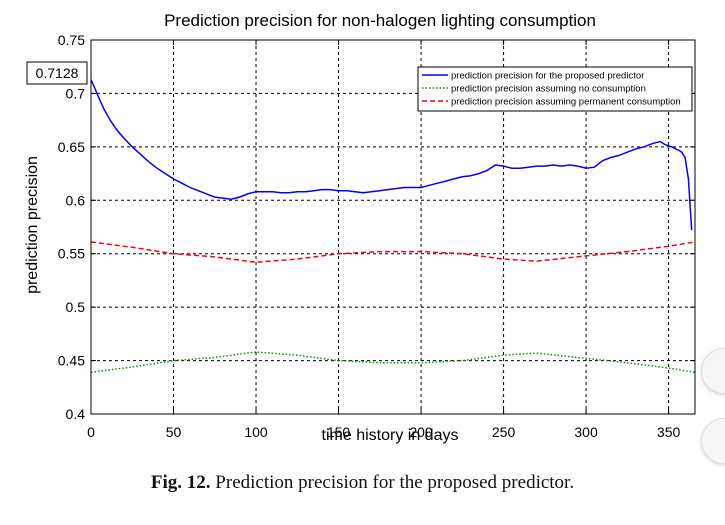  Describe the element at coordinates (393, 252) in the screenshot. I see `series-line-permanent-consumption` at that location.